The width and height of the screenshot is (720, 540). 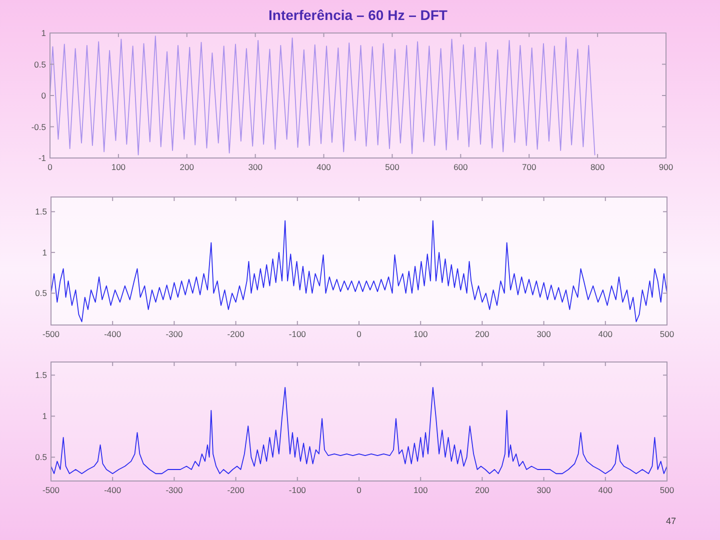 What do you see at coordinates (461, 167) in the screenshot?
I see `x-tick-label: 600` at bounding box center [461, 167].